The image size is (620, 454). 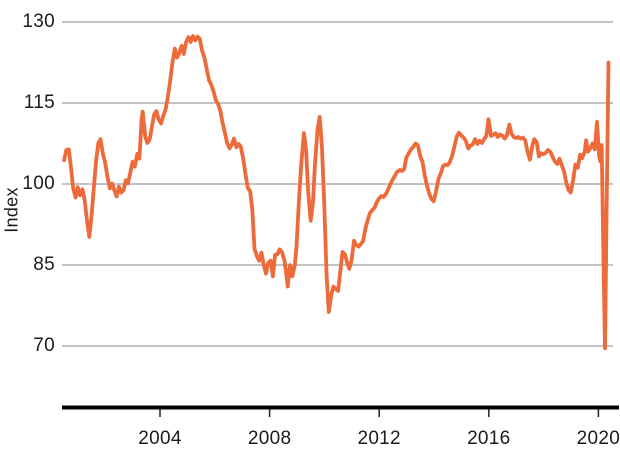 What do you see at coordinates (598, 438) in the screenshot?
I see `x-tick-label-2020: 2020` at bounding box center [598, 438].